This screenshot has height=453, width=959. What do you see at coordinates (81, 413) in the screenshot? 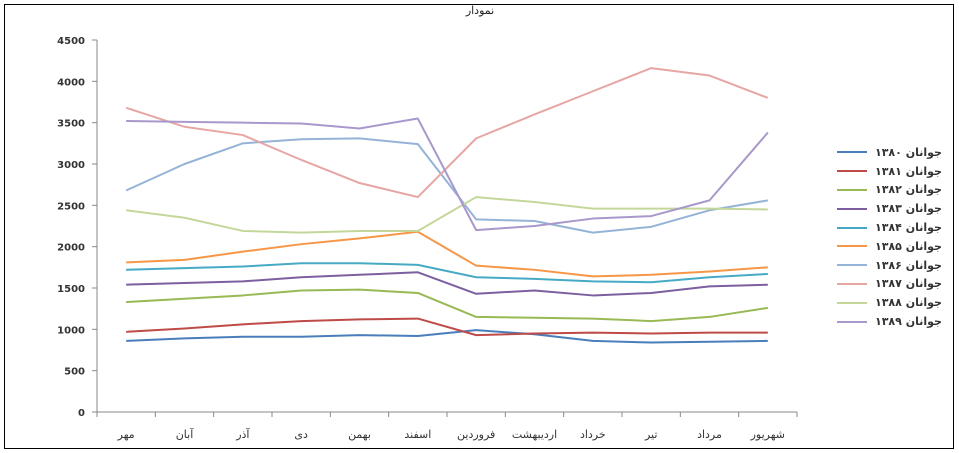
I see `y-tick-label: 0` at bounding box center [81, 413].